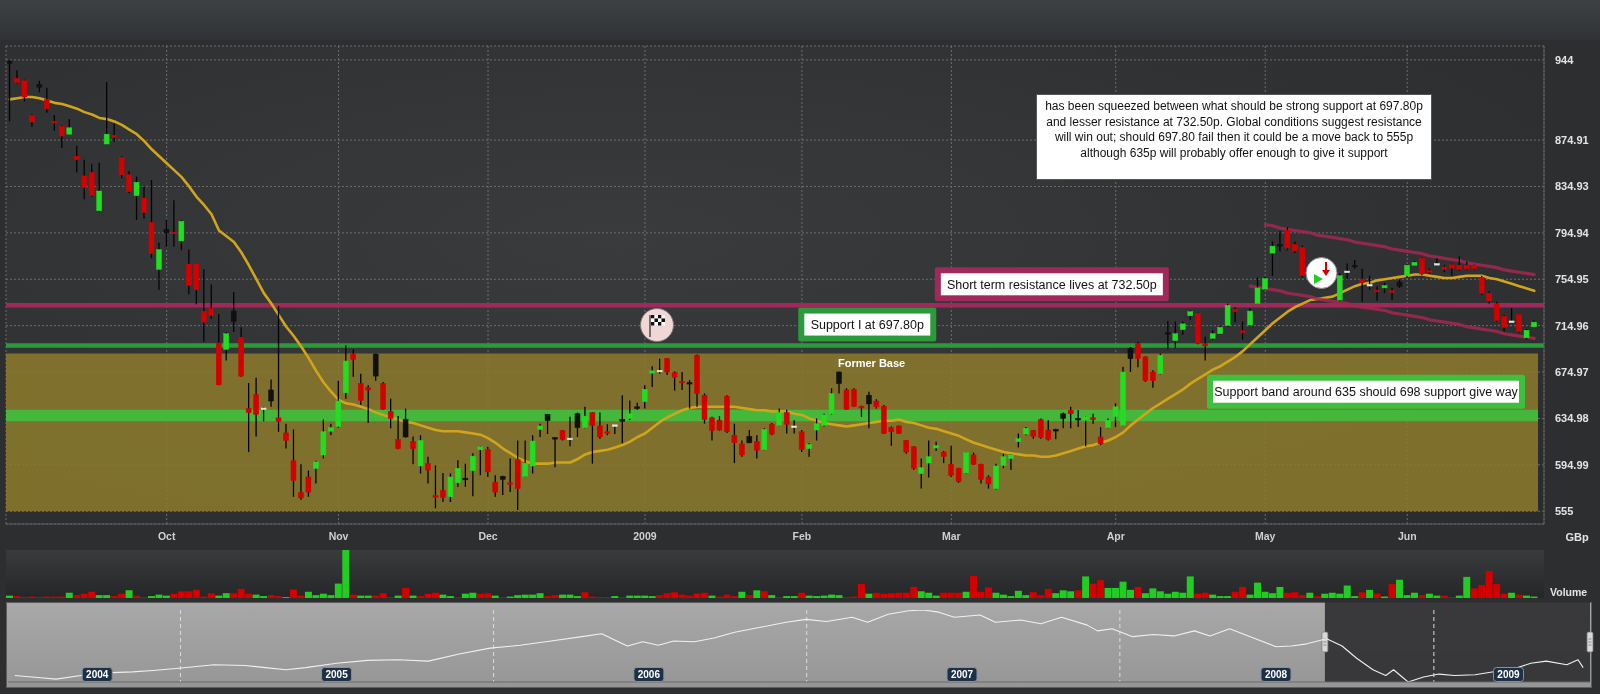 The height and width of the screenshot is (694, 1600). I want to click on x-tick-label: Dec, so click(488, 536).